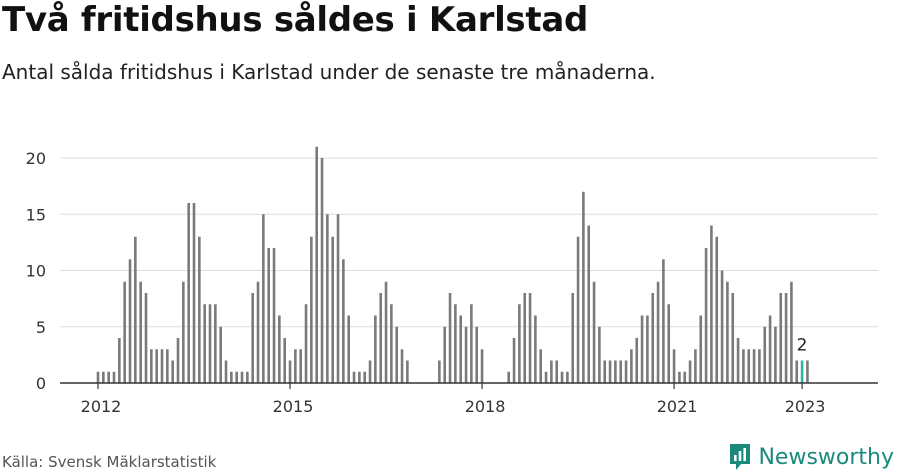  Describe the element at coordinates (485, 406) in the screenshot. I see `x-tick-label: 2018` at that location.